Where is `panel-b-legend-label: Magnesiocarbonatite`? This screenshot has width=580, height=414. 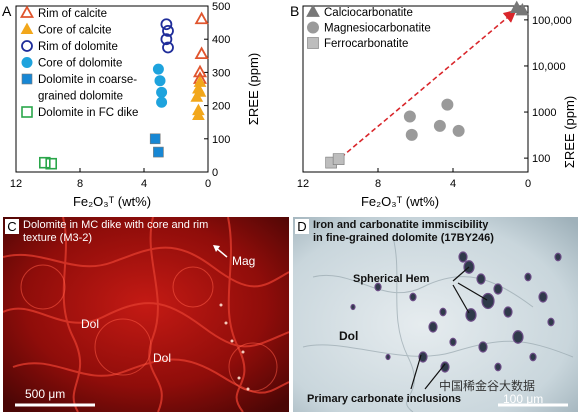 panel-b-legend-label: Magnesiocarbonatite is located at coordinates (377, 29).